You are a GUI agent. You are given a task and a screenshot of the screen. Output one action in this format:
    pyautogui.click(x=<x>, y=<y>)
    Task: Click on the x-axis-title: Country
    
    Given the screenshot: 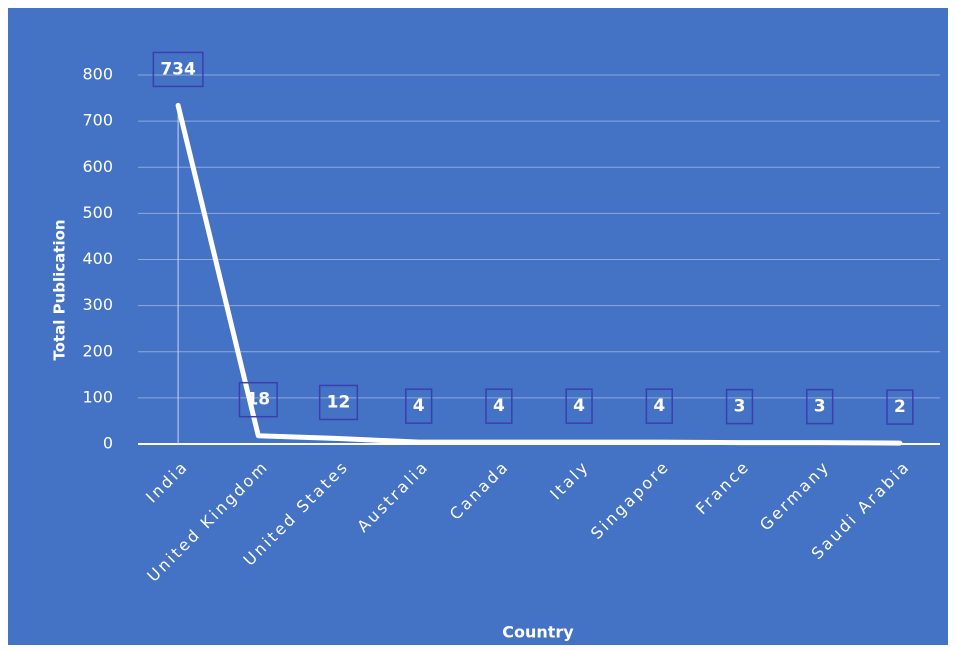 What is the action you would take?
    pyautogui.click(x=538, y=632)
    